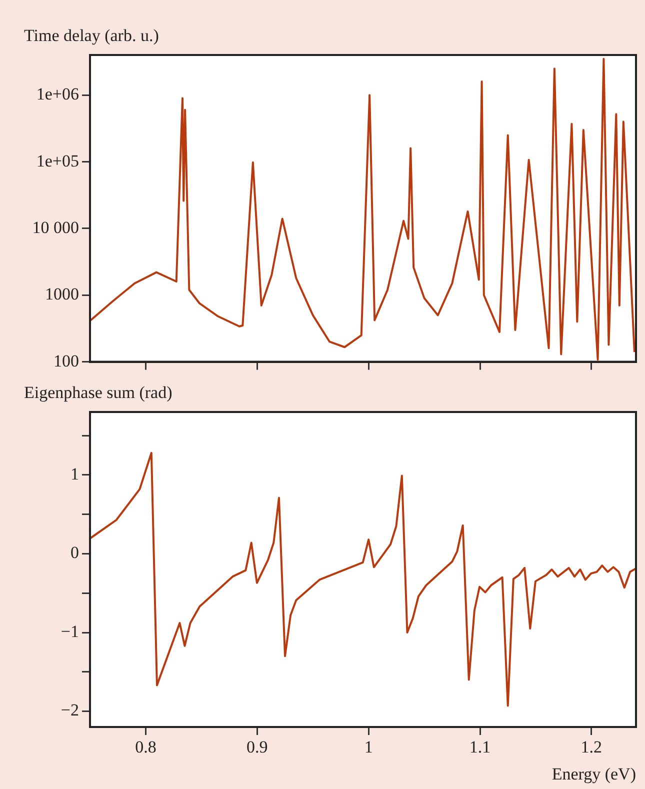 This screenshot has height=789, width=645. What do you see at coordinates (594, 774) in the screenshot?
I see `x-axis-title: Energy (eV)` at bounding box center [594, 774].